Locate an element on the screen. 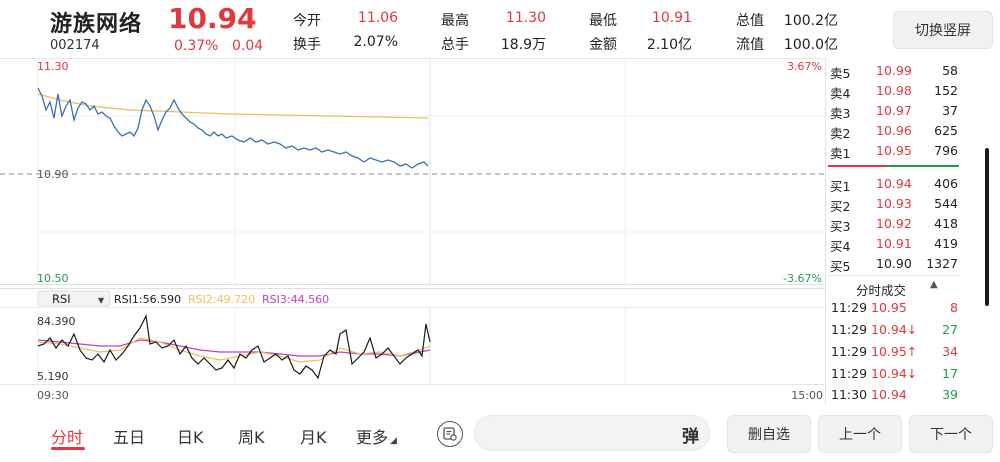 The image size is (1000, 462). ask-row-1: 卖1 10.95 796 is located at coordinates (893, 153).